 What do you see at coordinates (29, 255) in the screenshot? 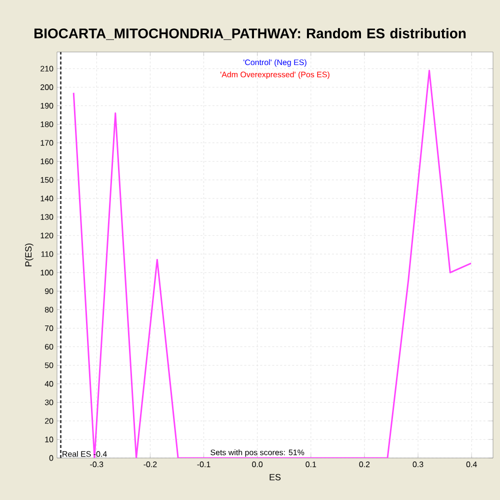
I see `y-axis-title: P(ES)` at bounding box center [29, 255].